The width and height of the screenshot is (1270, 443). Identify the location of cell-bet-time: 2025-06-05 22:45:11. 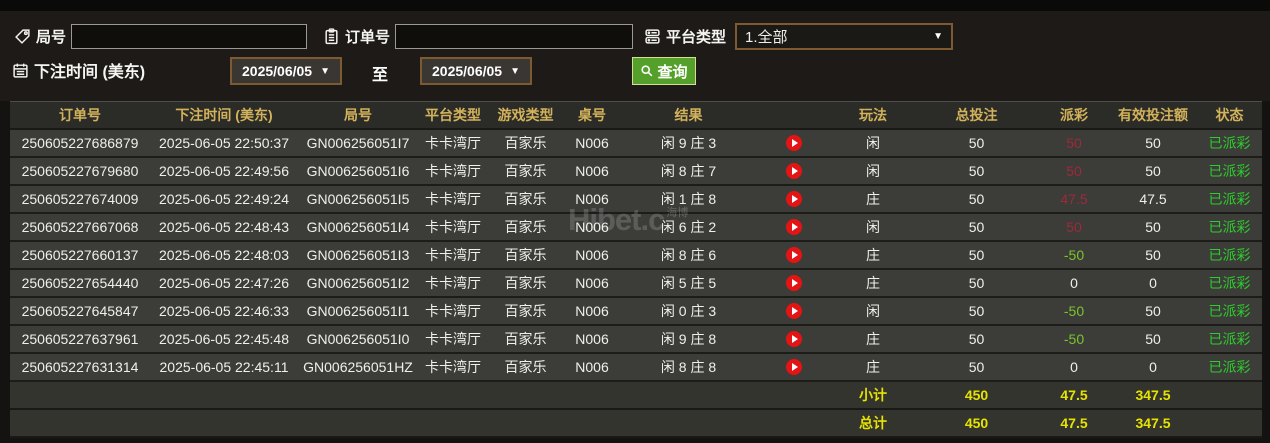
(224, 367).